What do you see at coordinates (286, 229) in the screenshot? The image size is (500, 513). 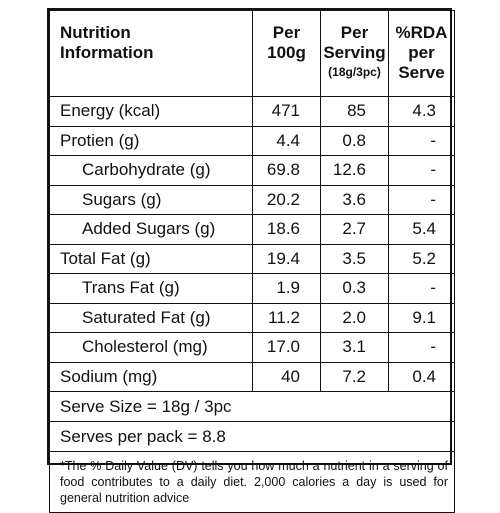 I see `per-100g-value: 18.6` at bounding box center [286, 229].